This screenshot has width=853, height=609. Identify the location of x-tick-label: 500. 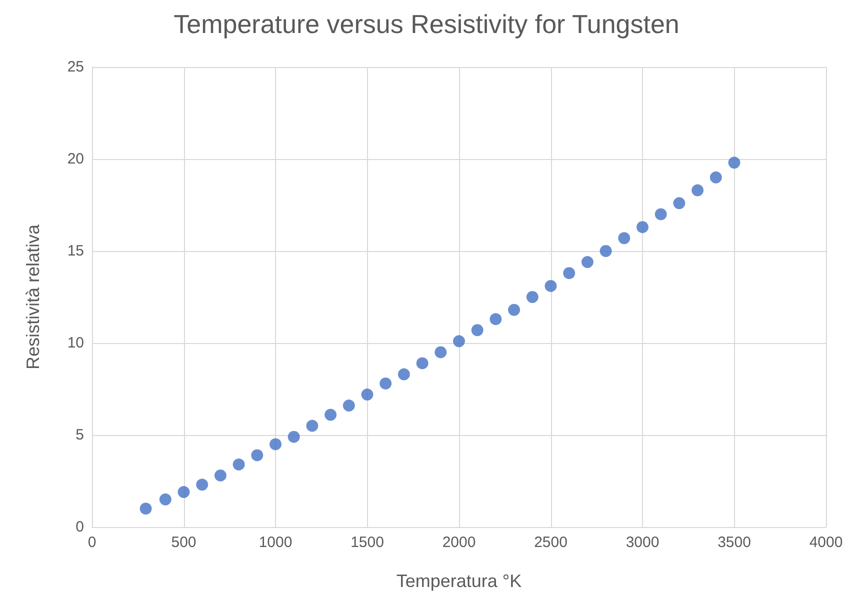
(183, 542).